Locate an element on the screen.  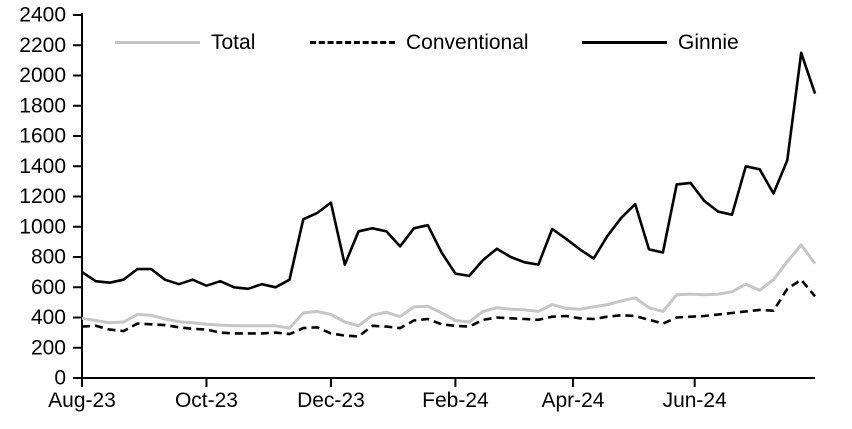
y-axis-tick-label: 1600 is located at coordinates (42, 136).